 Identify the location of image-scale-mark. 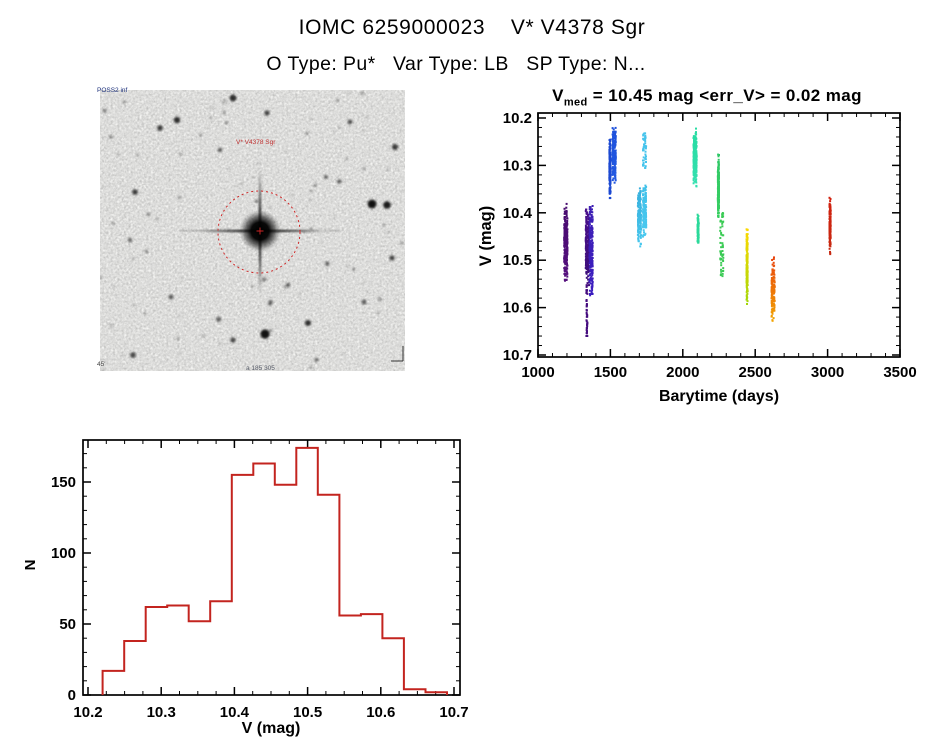
(397, 354).